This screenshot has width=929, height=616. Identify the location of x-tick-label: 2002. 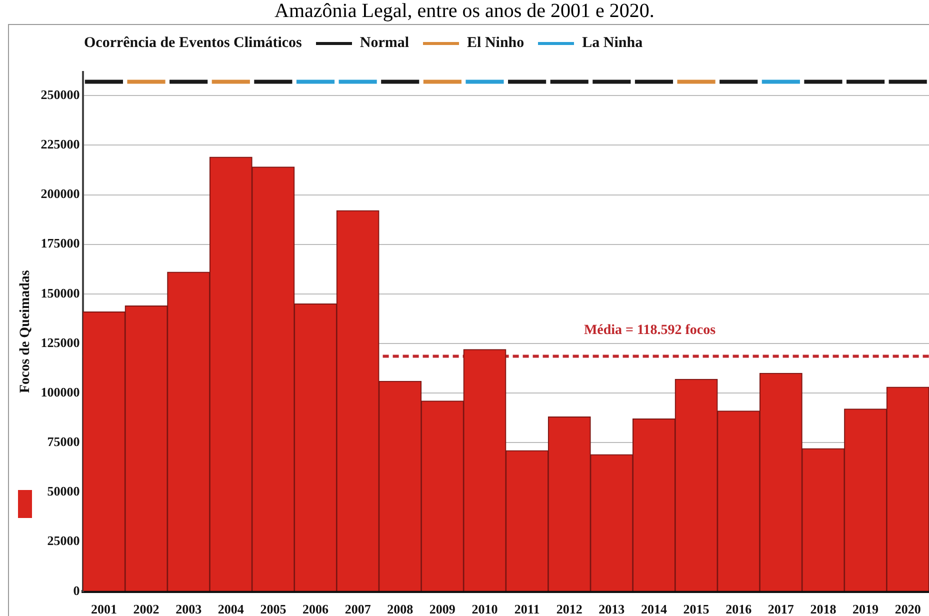
(146, 609).